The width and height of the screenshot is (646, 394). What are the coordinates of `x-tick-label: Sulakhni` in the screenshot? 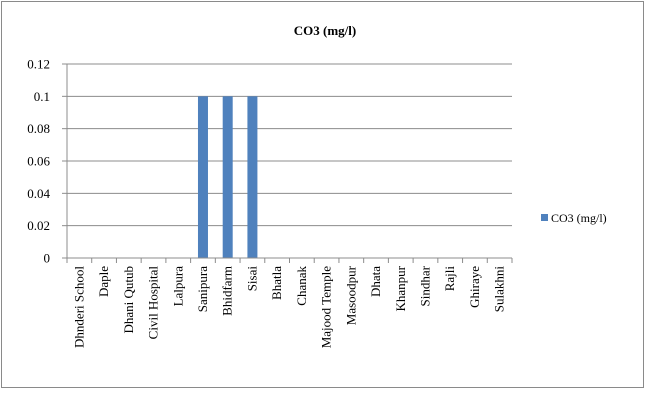 It's located at (499, 289).